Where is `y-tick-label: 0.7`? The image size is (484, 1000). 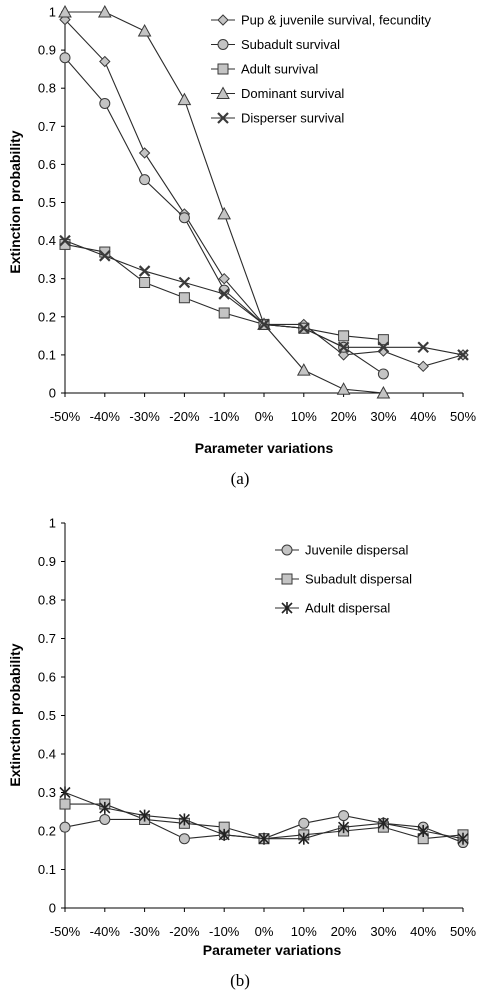
y-tick-label: 0.7 is located at coordinates (47, 638).